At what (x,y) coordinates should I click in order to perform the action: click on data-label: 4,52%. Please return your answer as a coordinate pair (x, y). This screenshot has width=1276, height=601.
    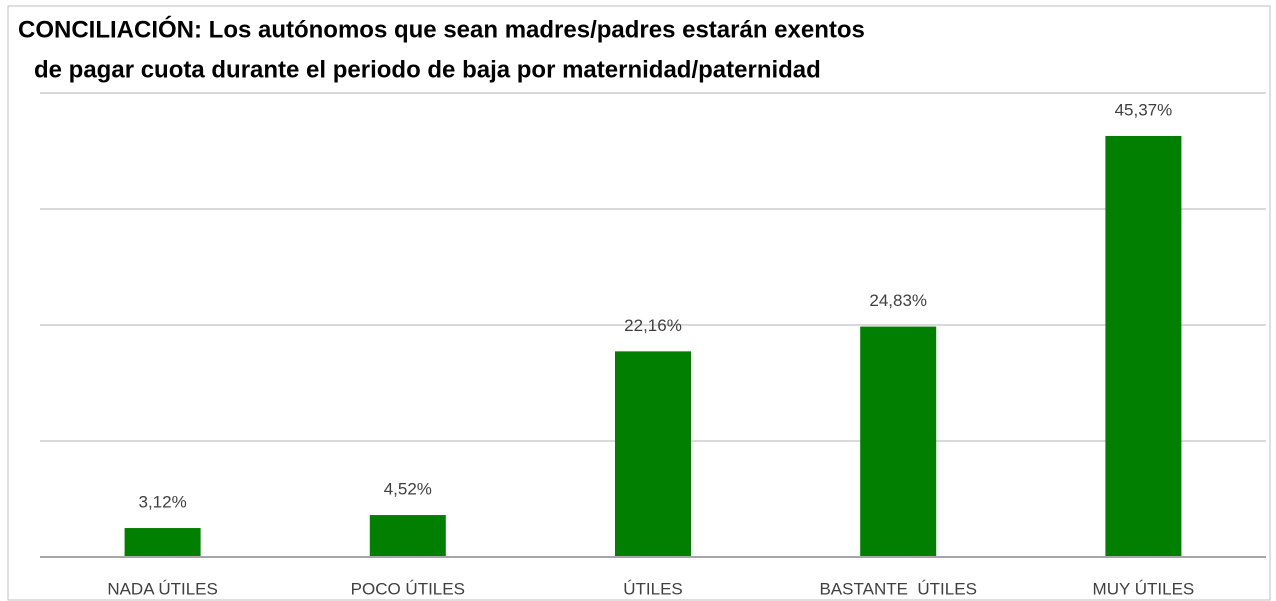
    Looking at the image, I should click on (408, 489).